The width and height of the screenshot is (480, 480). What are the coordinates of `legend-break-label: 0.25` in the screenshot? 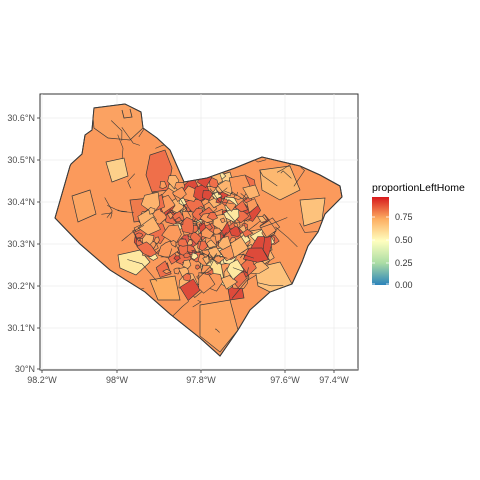 It's located at (404, 263).